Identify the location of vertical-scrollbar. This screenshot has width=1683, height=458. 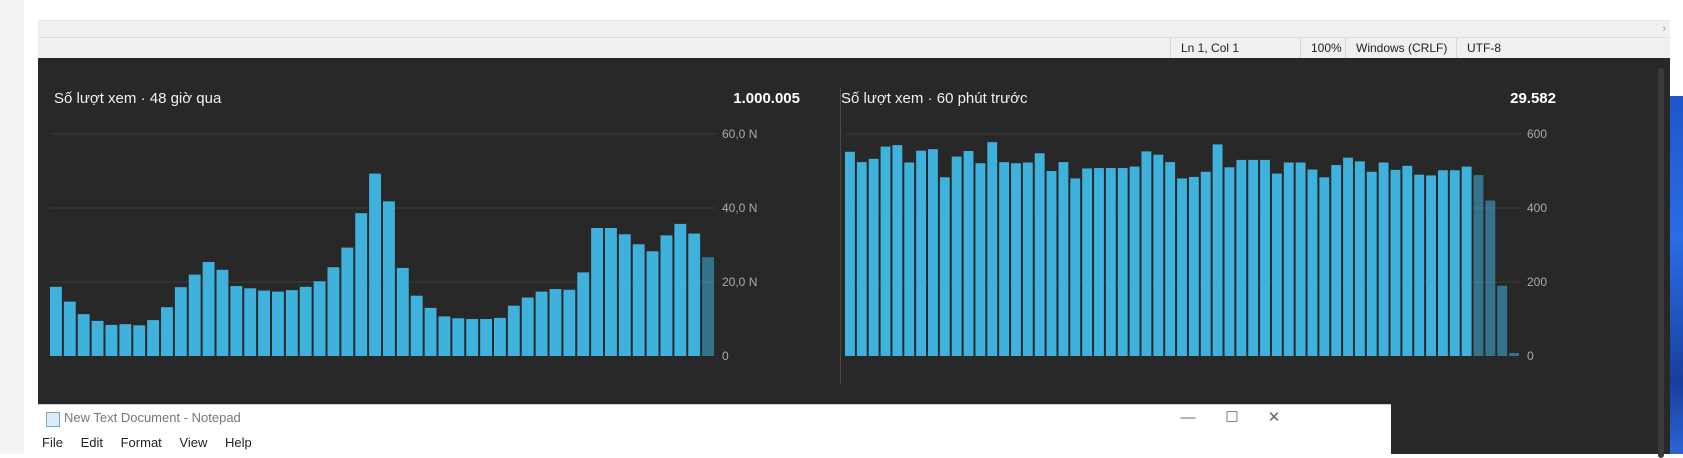
(1661, 263).